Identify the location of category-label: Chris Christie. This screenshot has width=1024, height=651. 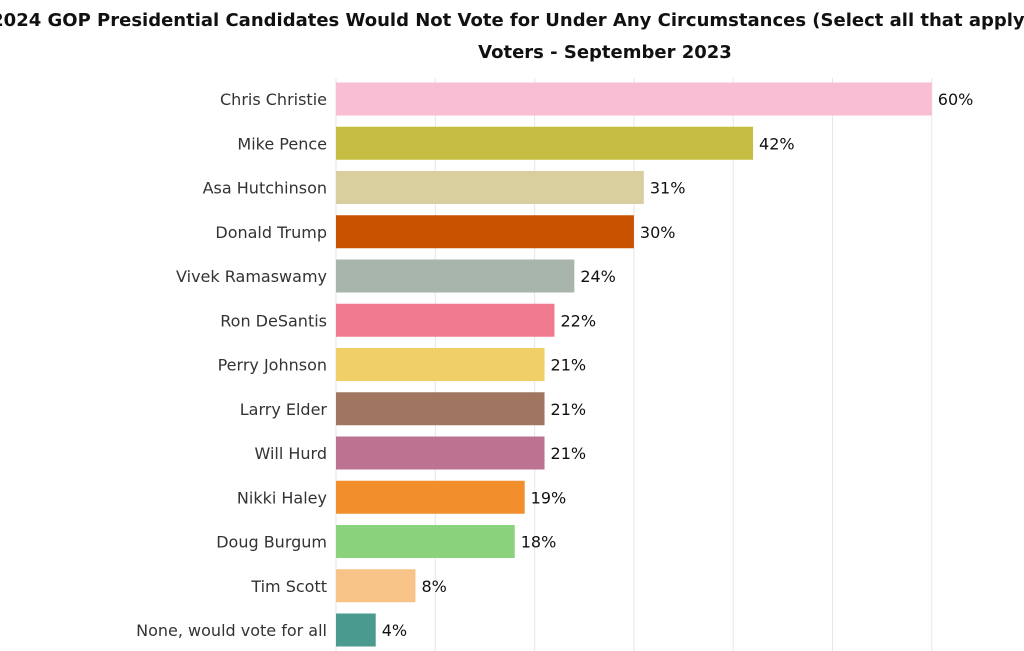
(273, 99).